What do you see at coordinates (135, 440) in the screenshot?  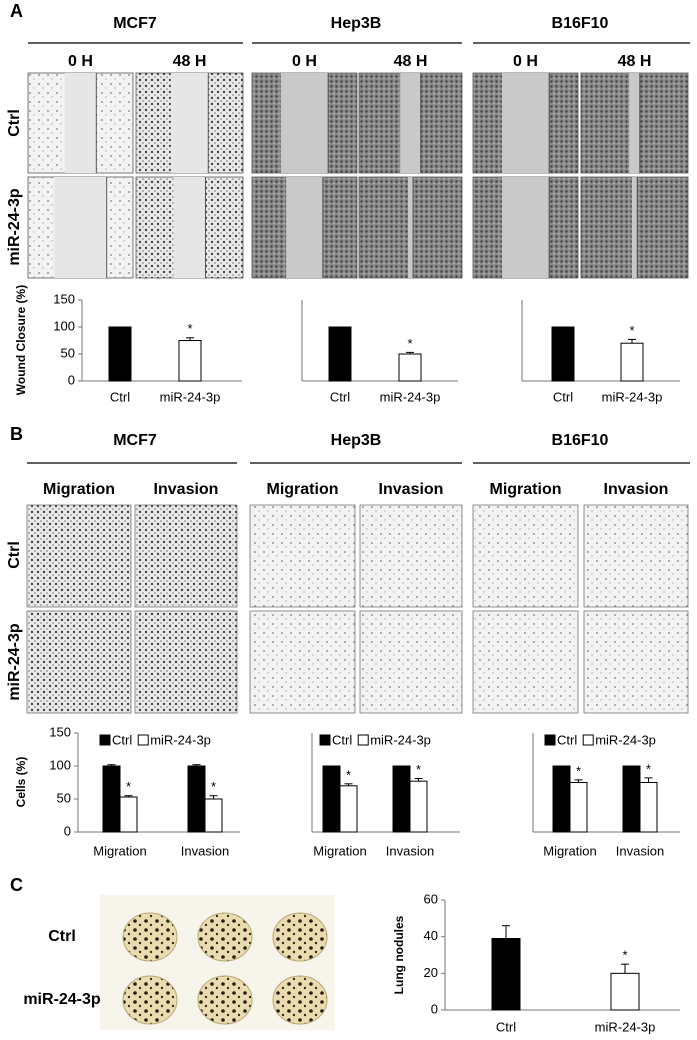 I see `cell-line-header: MCF7` at bounding box center [135, 440].